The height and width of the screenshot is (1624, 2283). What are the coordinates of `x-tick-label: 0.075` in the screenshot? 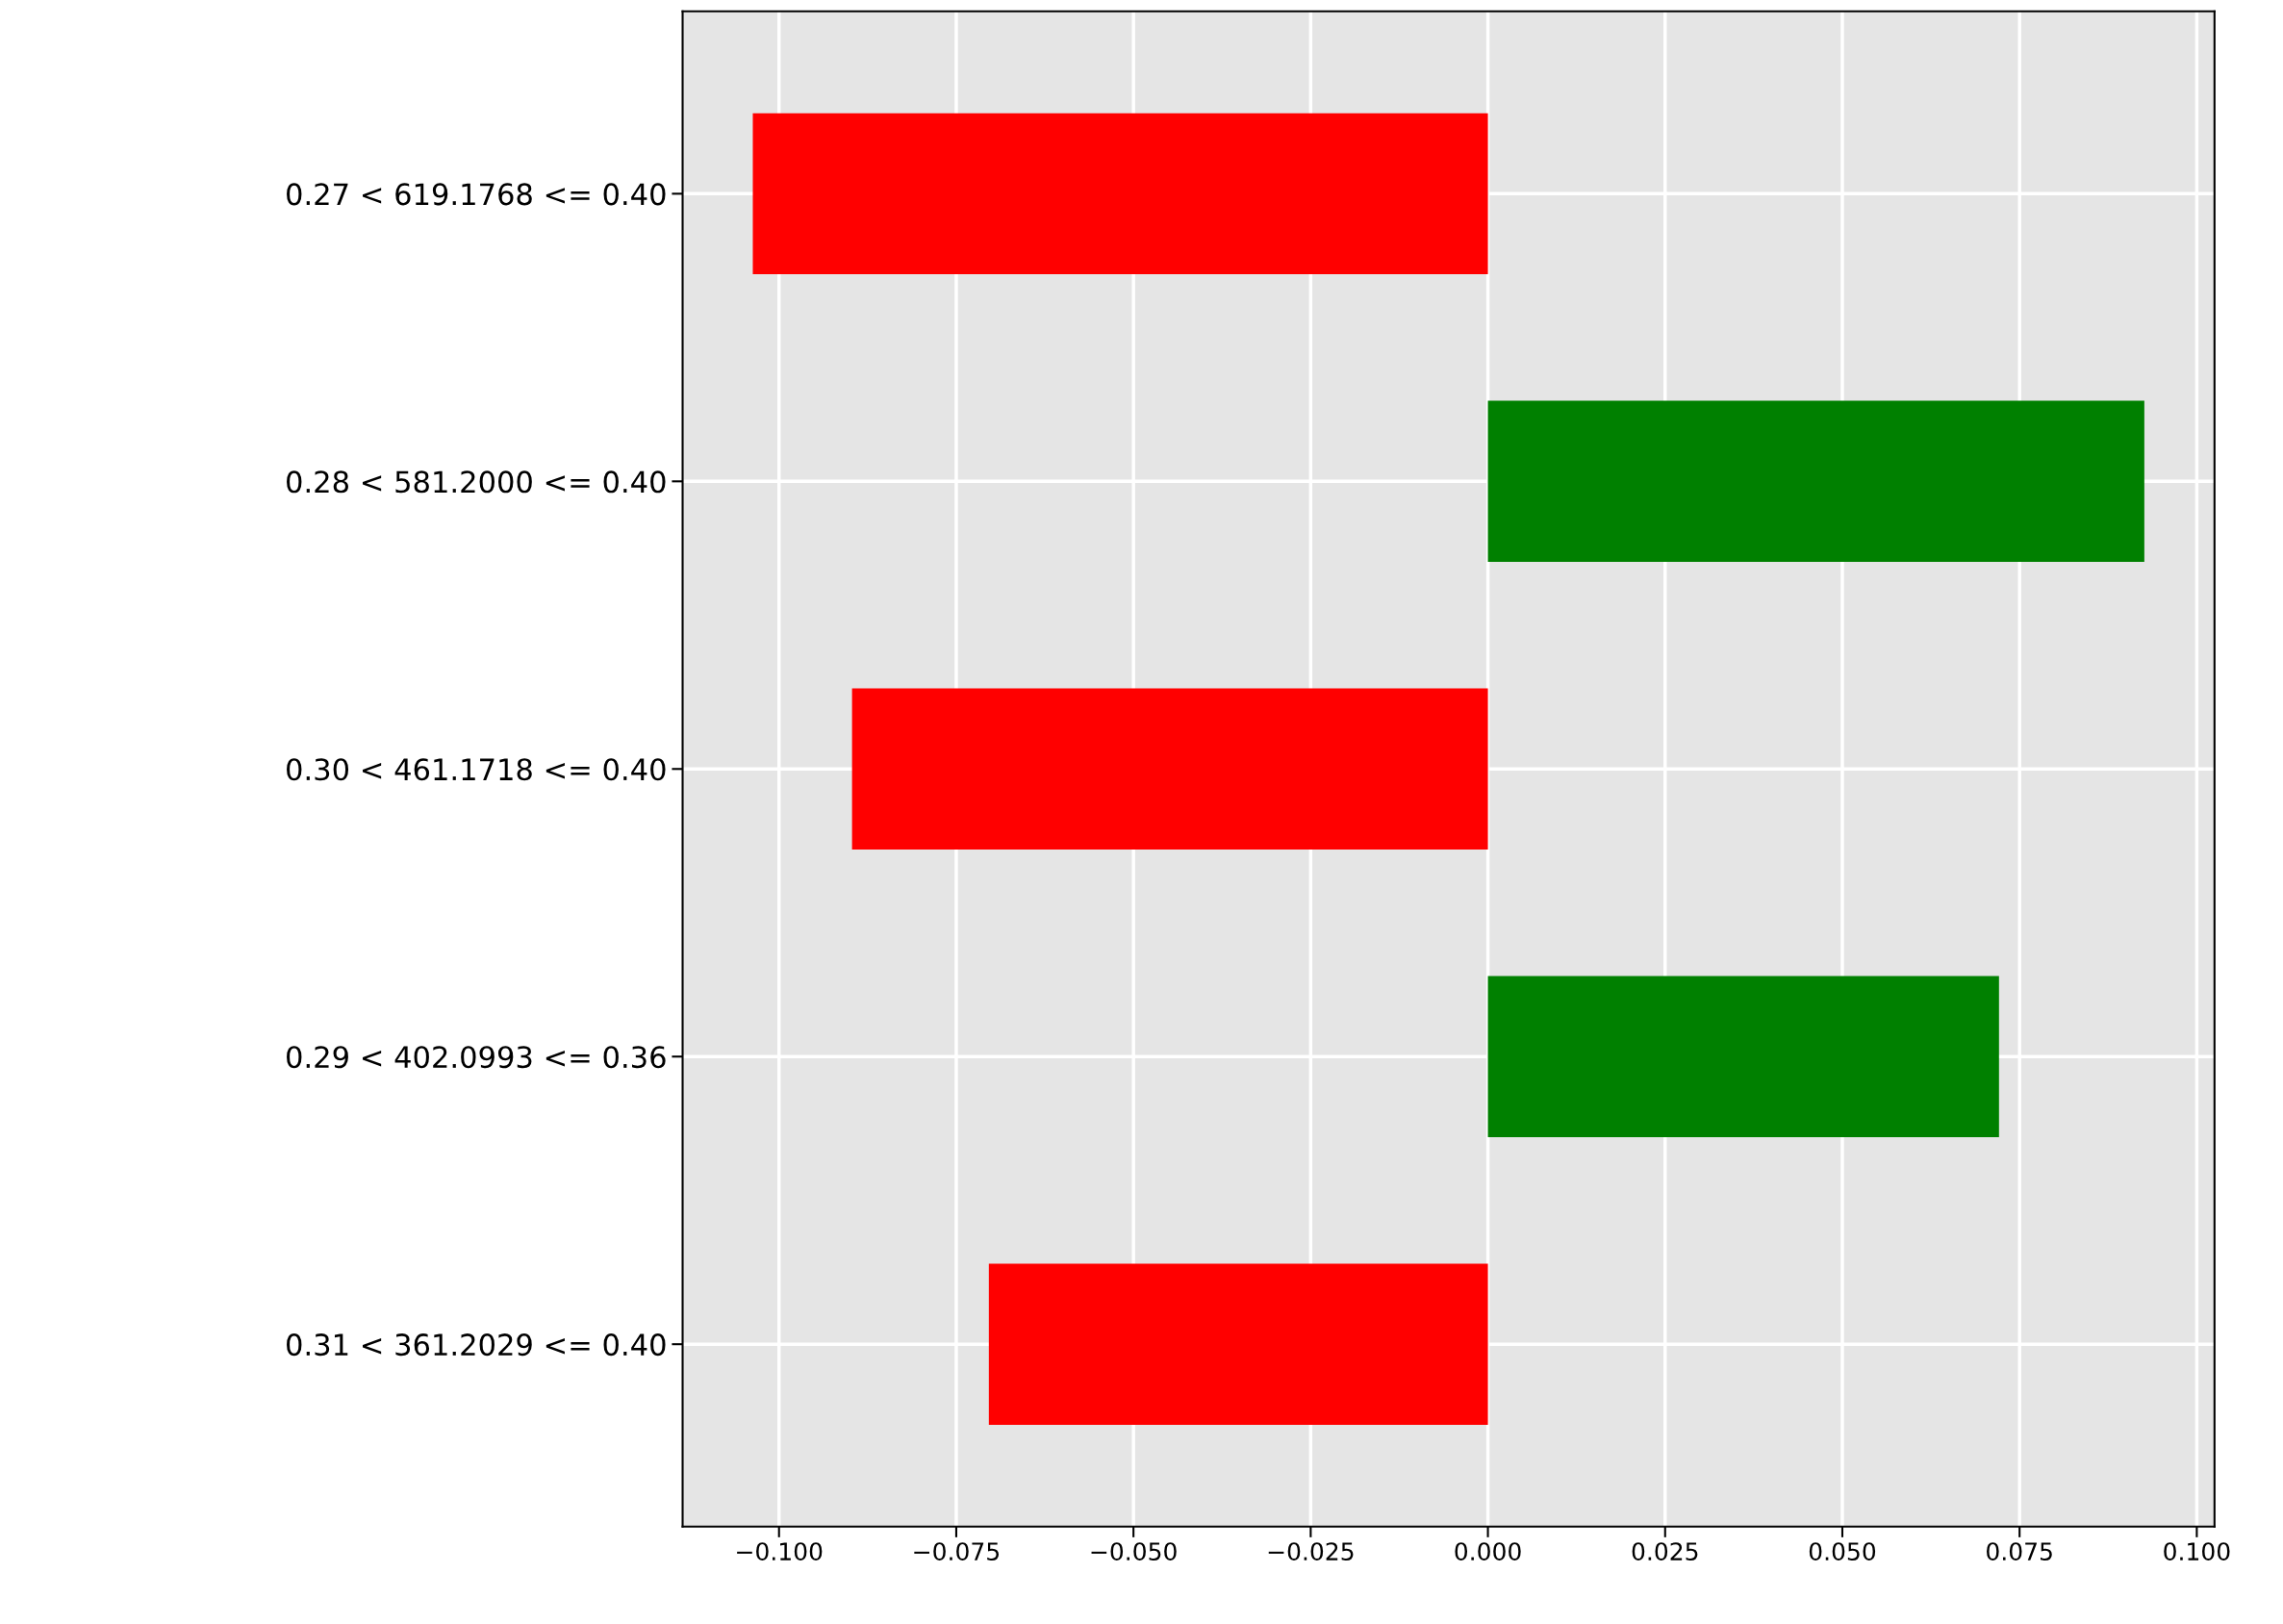 It's located at (2019, 1551).